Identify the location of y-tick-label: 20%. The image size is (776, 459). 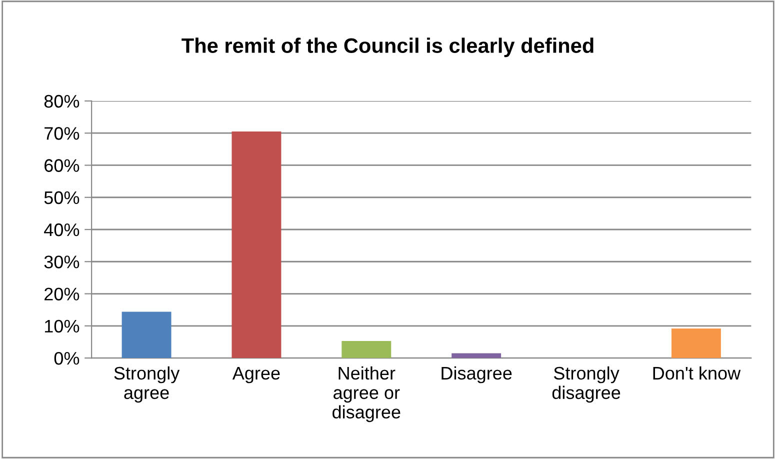
(62, 294).